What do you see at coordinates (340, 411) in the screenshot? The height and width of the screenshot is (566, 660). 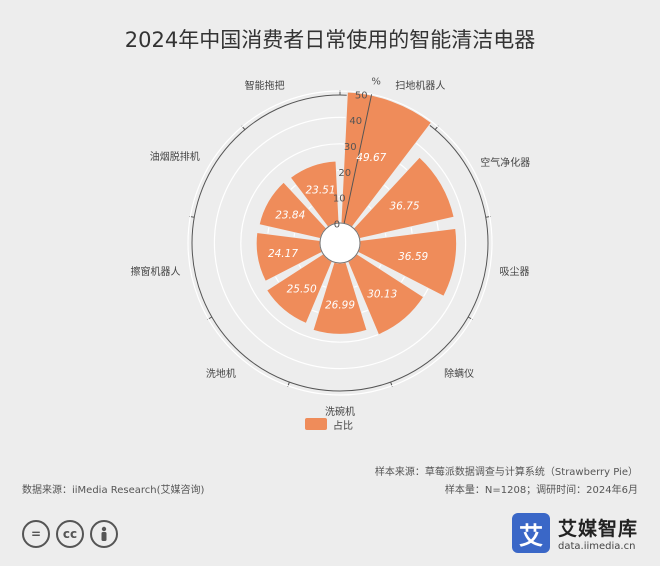 I see `category-label: 洗碗机` at bounding box center [340, 411].